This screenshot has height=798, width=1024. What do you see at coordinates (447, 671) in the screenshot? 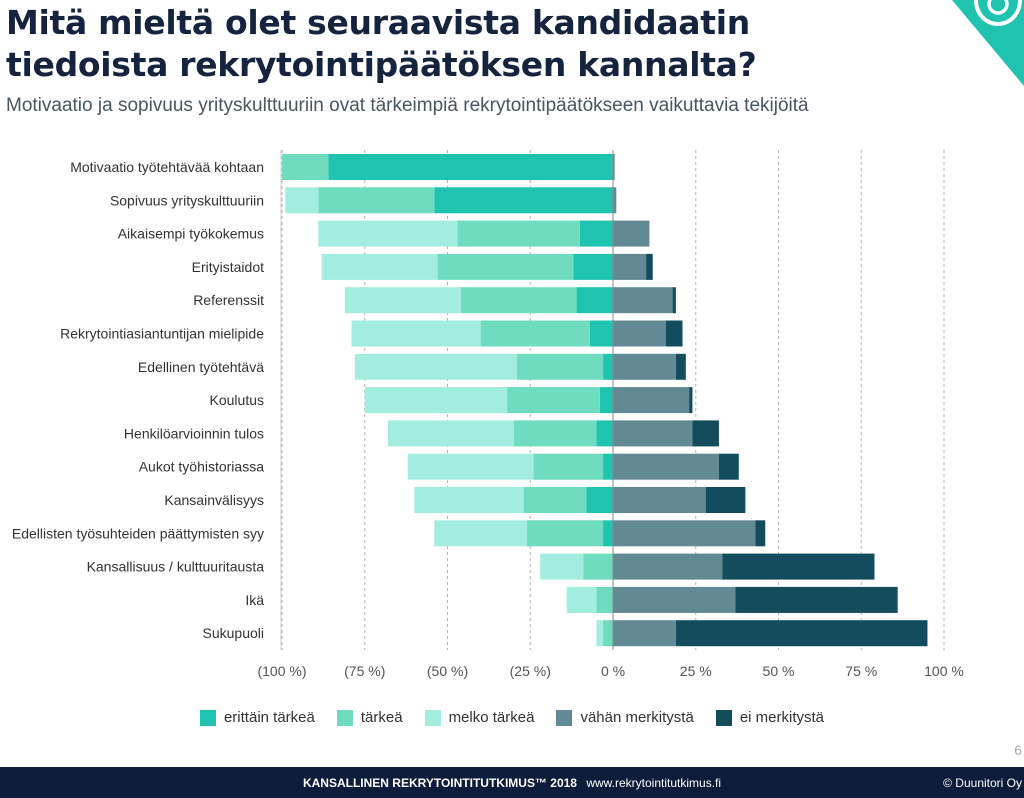
I see `x-tick-label: (50 %)` at bounding box center [447, 671].